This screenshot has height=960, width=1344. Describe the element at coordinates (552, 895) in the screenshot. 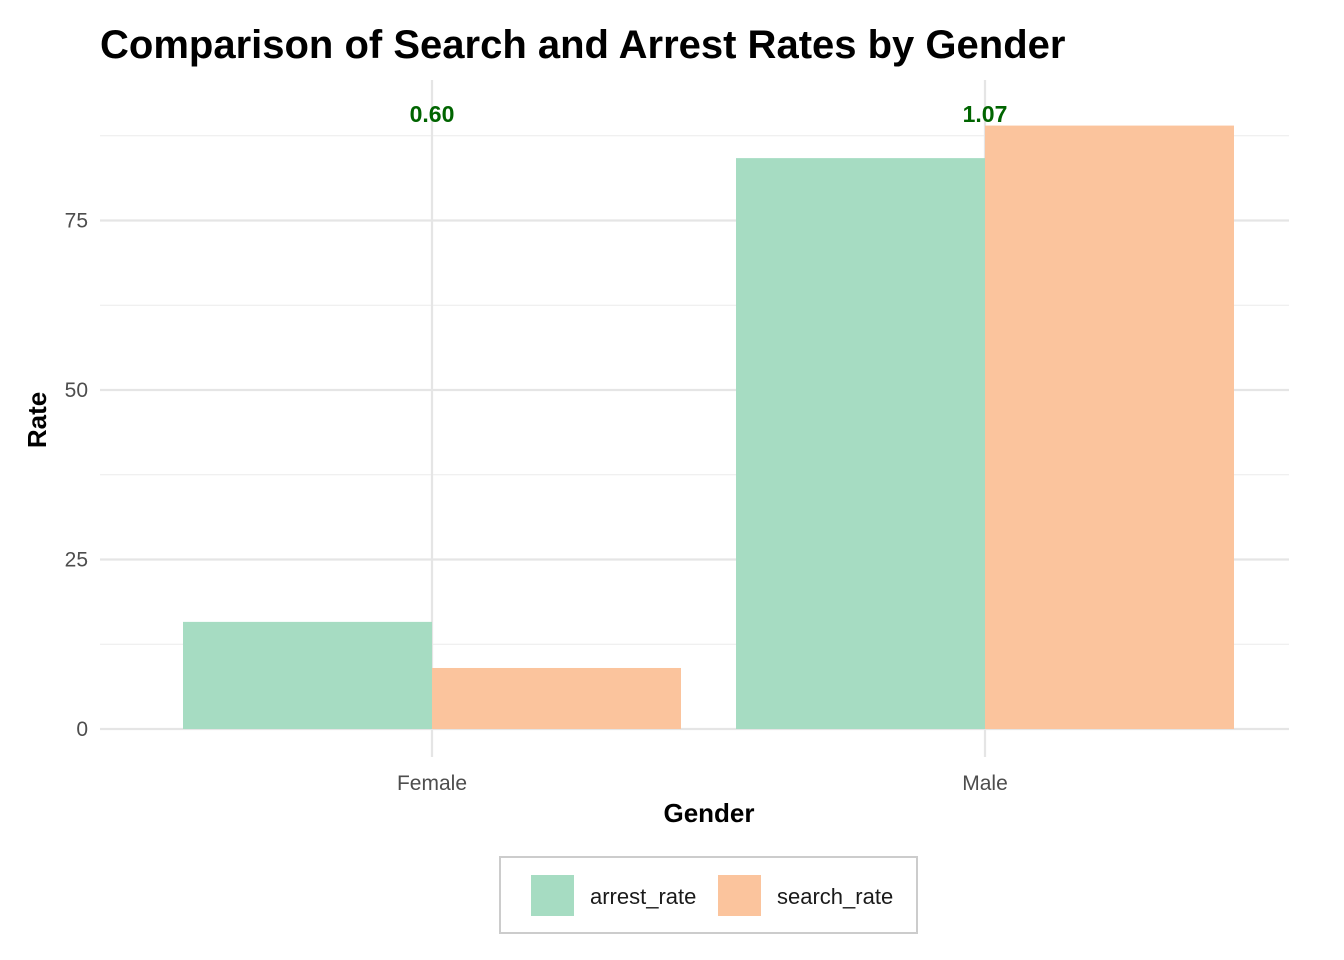

I see `legend-key-arrest_rate` at that location.